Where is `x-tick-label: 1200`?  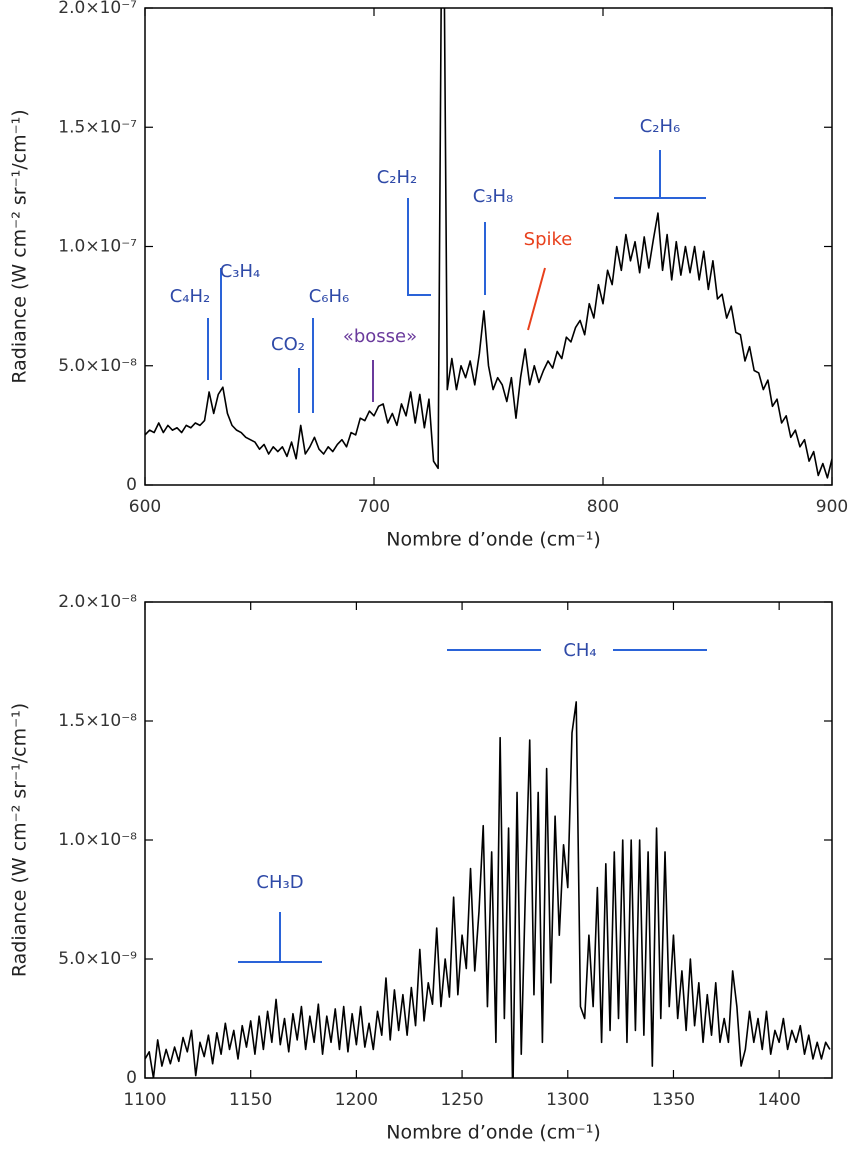 x-tick-label: 1200 is located at coordinates (356, 1100).